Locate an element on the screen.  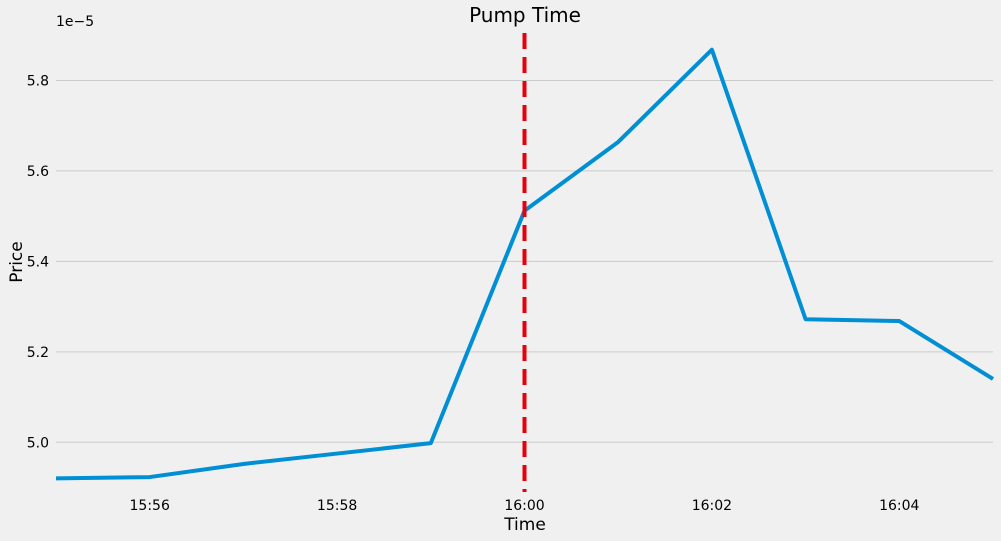
x-tick-label: 16:04 is located at coordinates (899, 506).